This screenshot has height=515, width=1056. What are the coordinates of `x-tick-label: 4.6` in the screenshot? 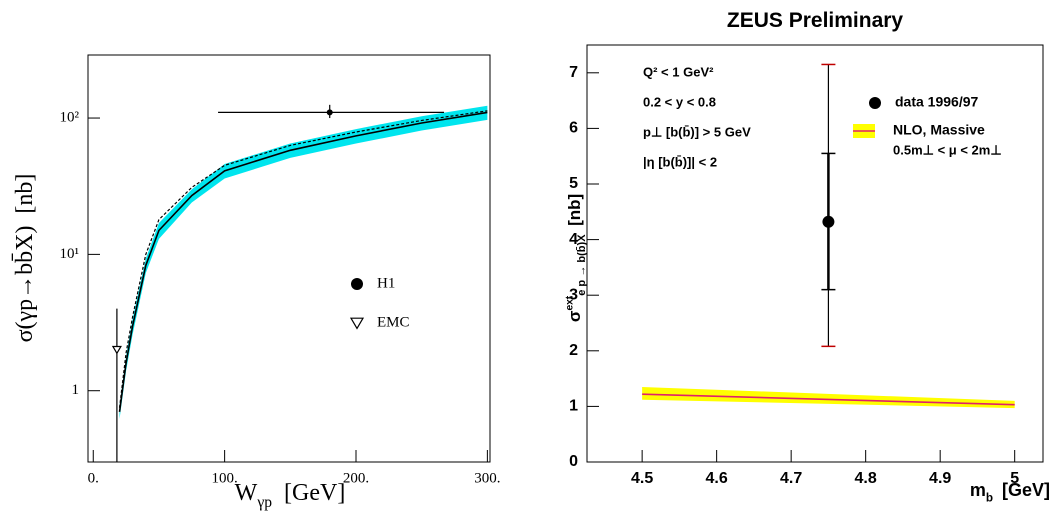 It's located at (717, 478).